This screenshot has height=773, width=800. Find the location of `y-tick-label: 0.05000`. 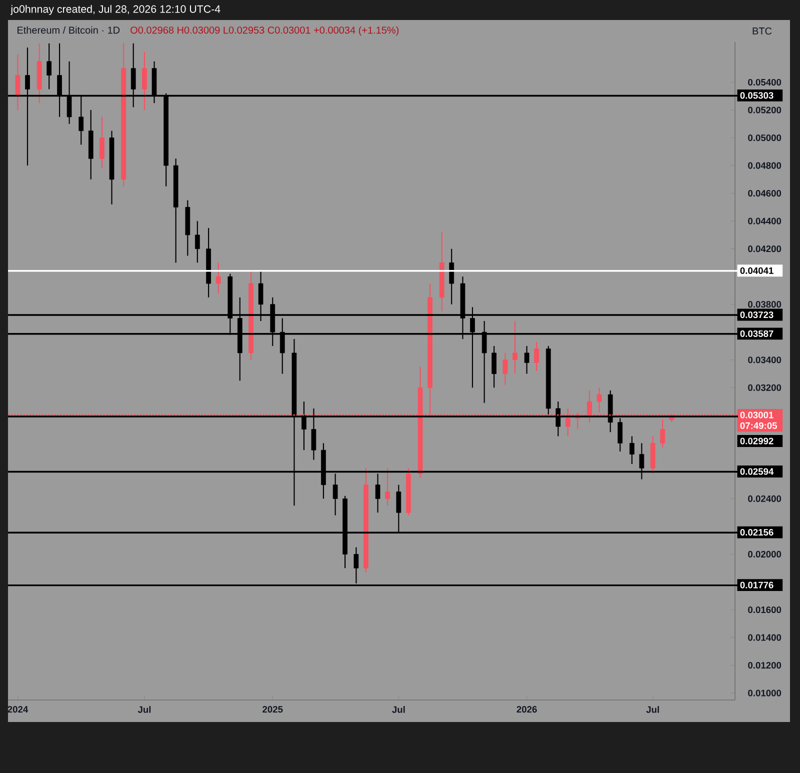

y-tick-label: 0.05000 is located at coordinates (765, 138).